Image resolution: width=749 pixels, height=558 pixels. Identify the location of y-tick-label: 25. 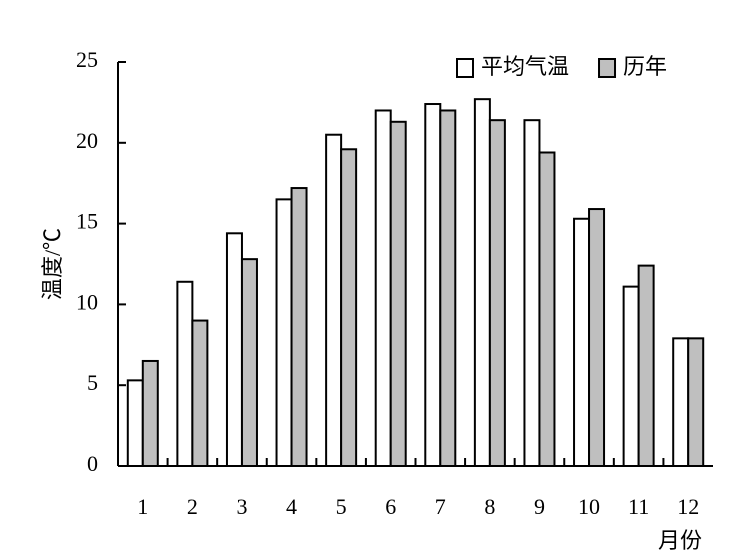
(87, 59).